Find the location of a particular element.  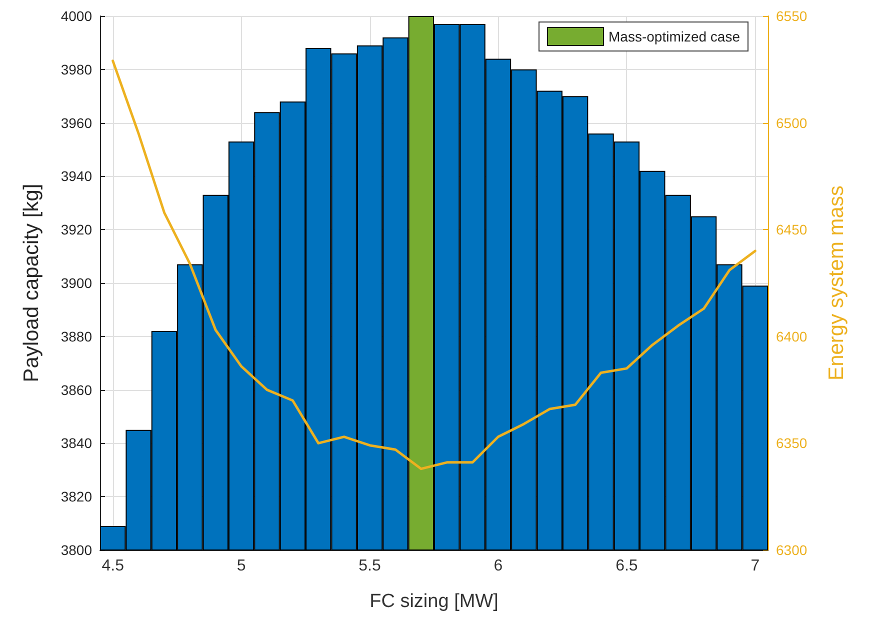

y-tick-label: 3960 is located at coordinates (76, 122).